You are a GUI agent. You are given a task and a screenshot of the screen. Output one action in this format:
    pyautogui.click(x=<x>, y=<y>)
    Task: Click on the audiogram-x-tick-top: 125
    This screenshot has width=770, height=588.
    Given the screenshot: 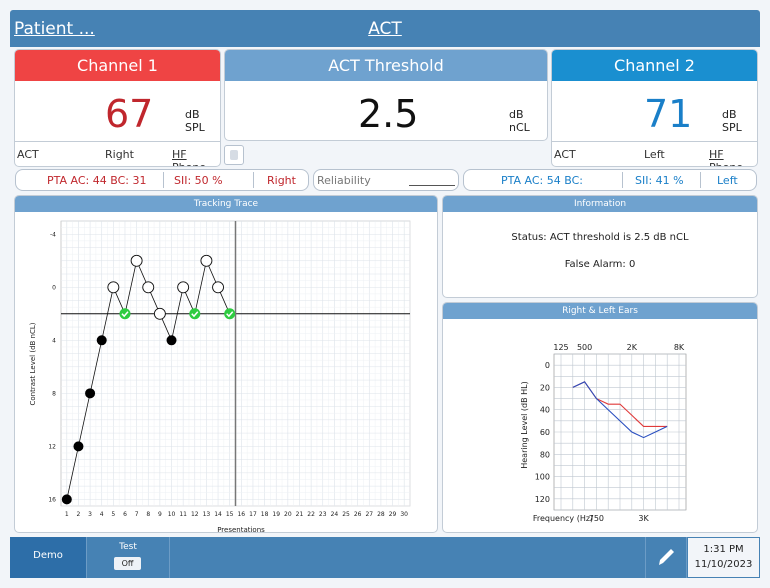 What is the action you would take?
    pyautogui.click(x=560, y=347)
    